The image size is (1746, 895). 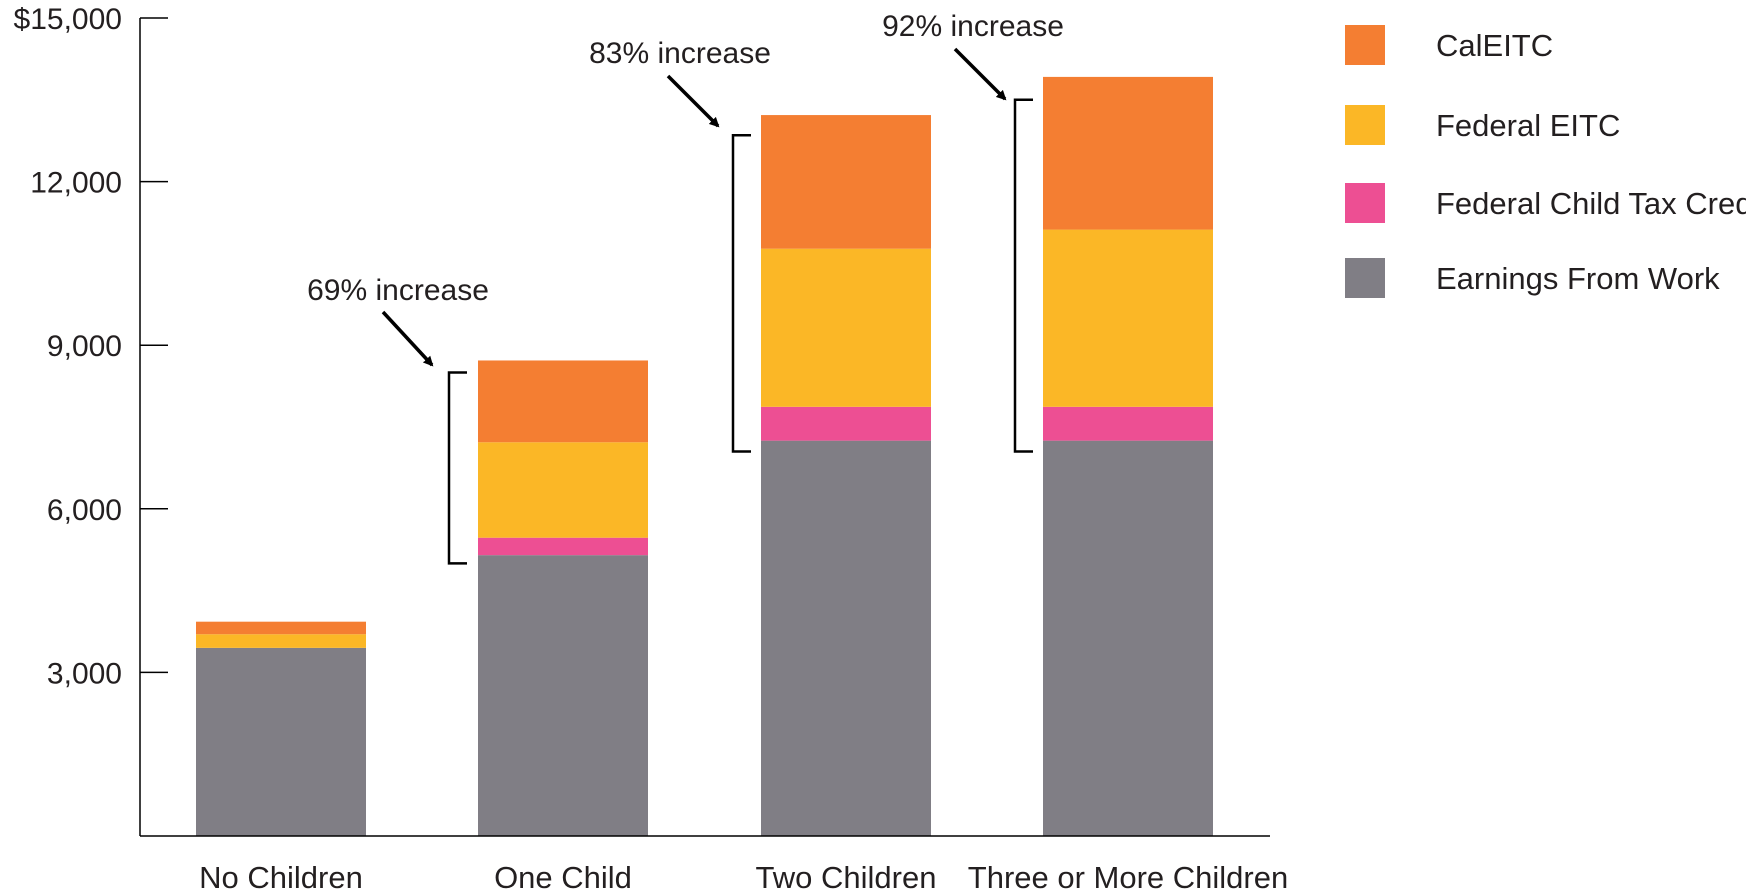 What do you see at coordinates (846, 877) in the screenshot?
I see `x-category-label: Two Children` at bounding box center [846, 877].